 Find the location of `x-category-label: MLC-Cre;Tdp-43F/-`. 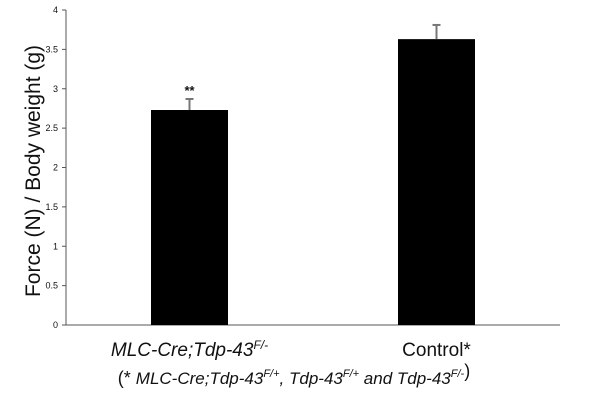

x-category-label: MLC-Cre;Tdp-43F/- is located at coordinates (189, 349).